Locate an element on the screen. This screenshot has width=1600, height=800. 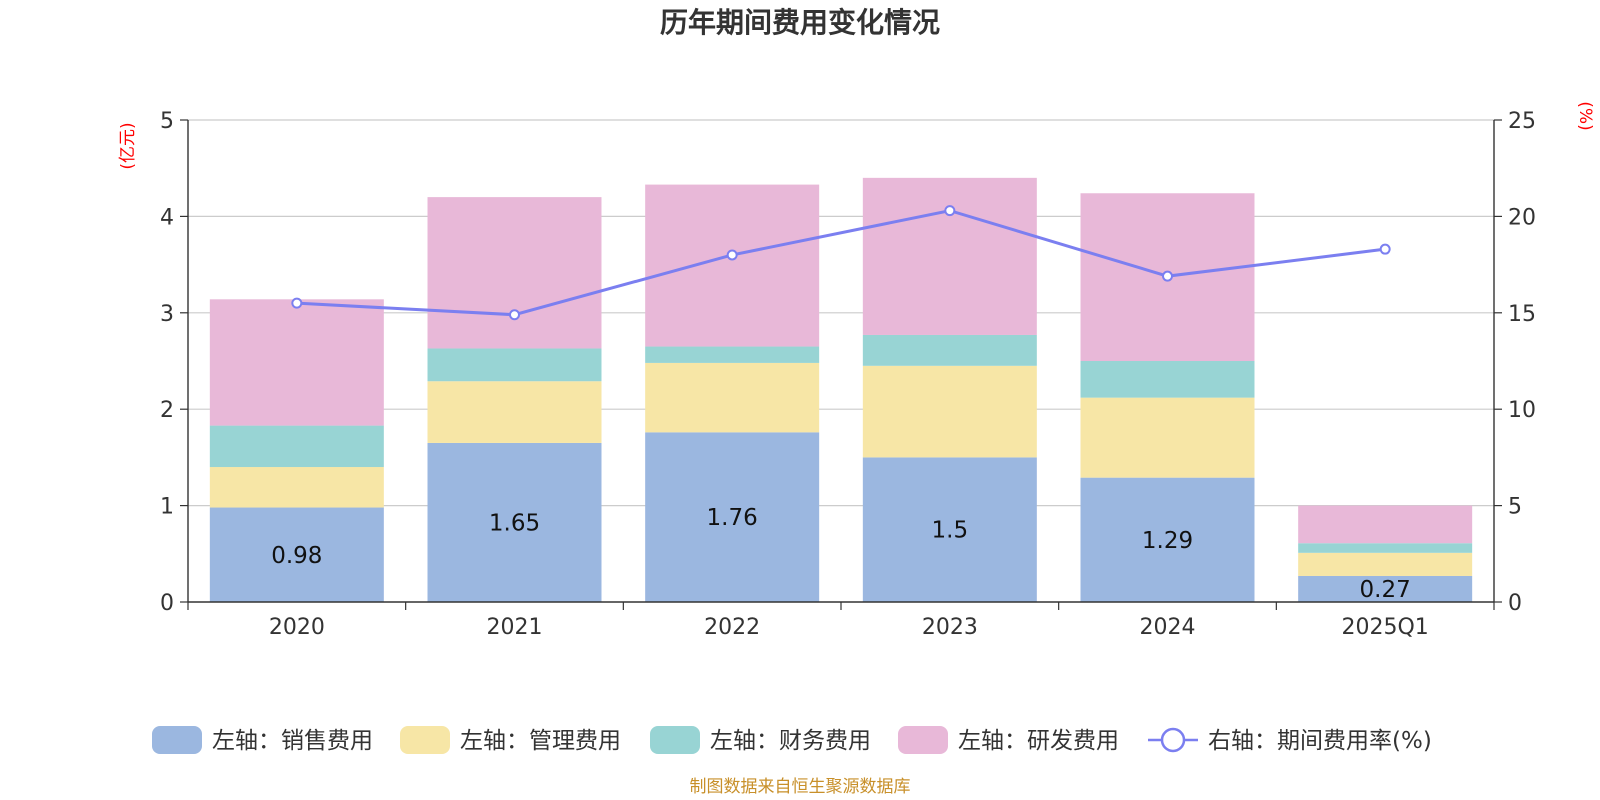
left-axis-tick-label: 0 is located at coordinates (167, 603).